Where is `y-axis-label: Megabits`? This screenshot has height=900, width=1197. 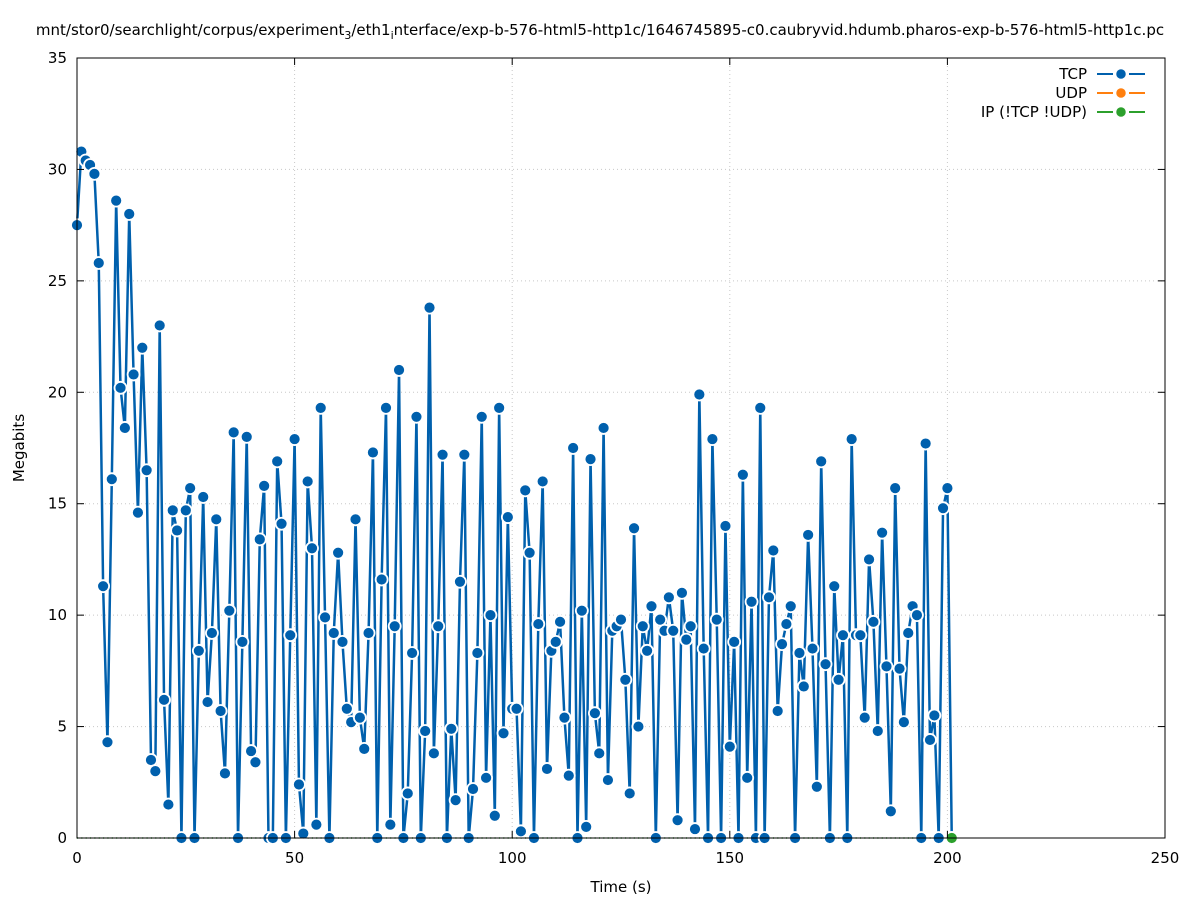 y-axis-label: Megabits is located at coordinates (19, 448).